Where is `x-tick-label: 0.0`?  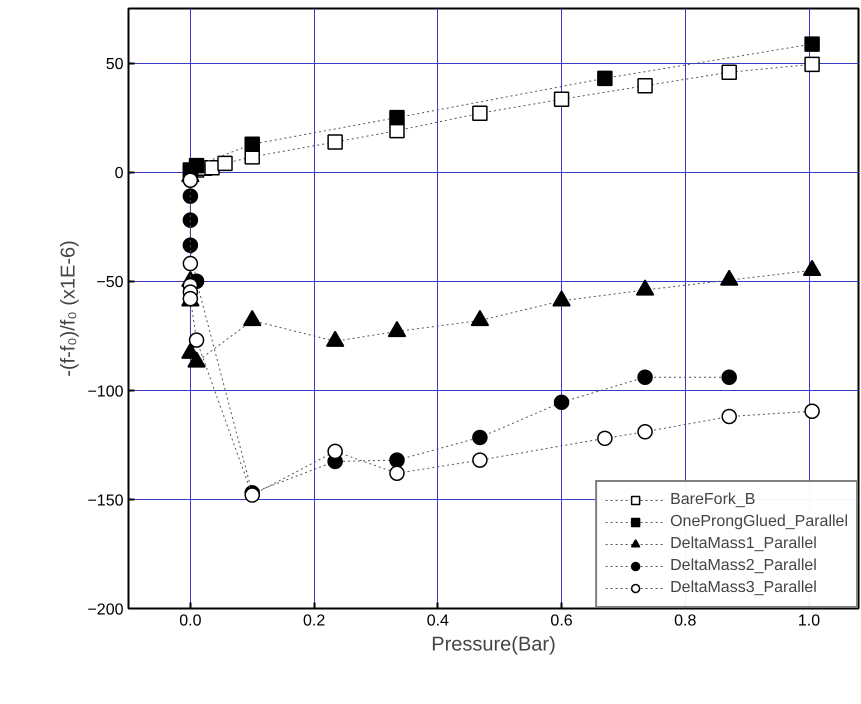 x-tick-label: 0.0 is located at coordinates (190, 621).